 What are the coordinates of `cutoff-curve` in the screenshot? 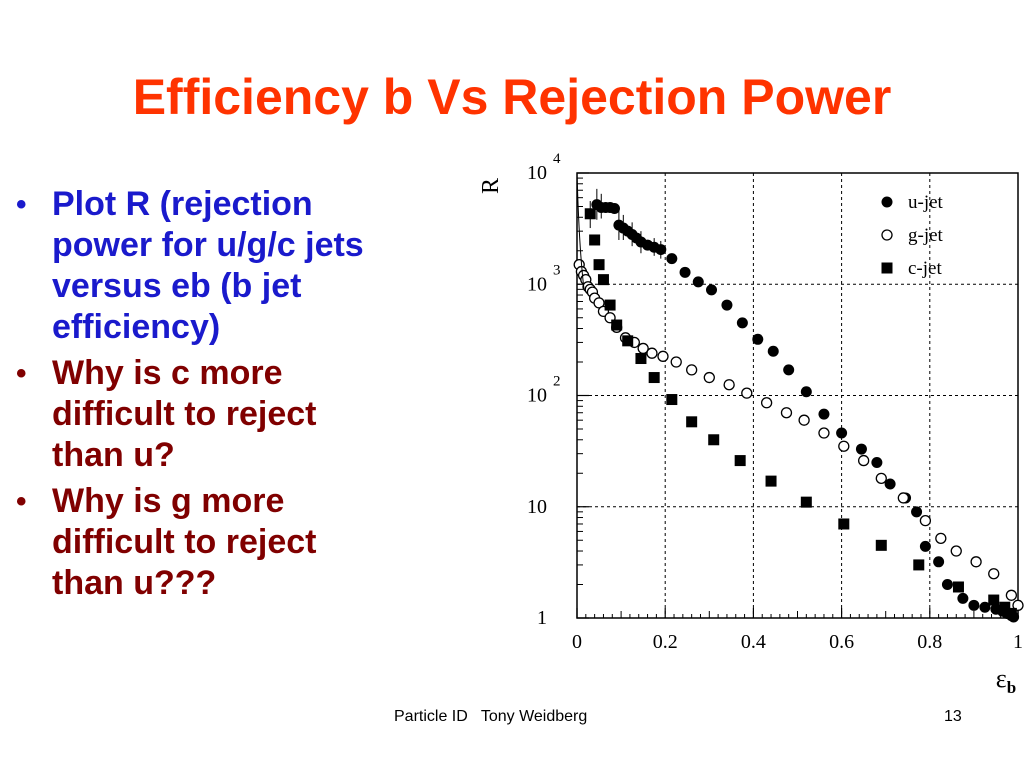 It's located at (580, 231).